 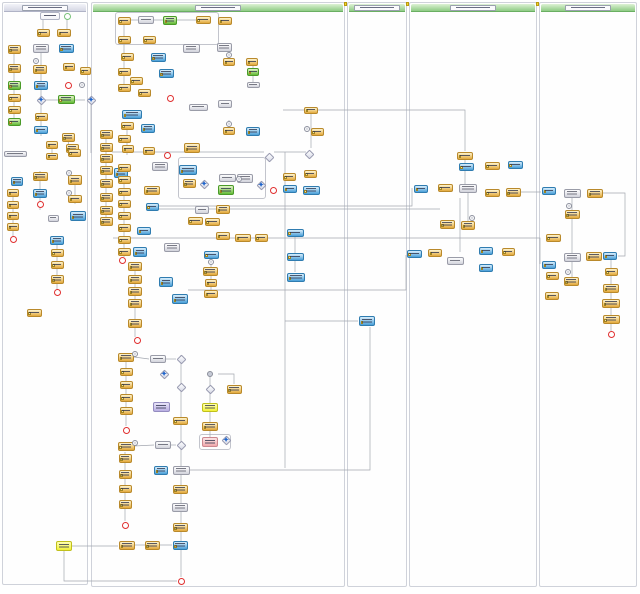 I want to click on task-node-alert, so click(x=210, y=442).